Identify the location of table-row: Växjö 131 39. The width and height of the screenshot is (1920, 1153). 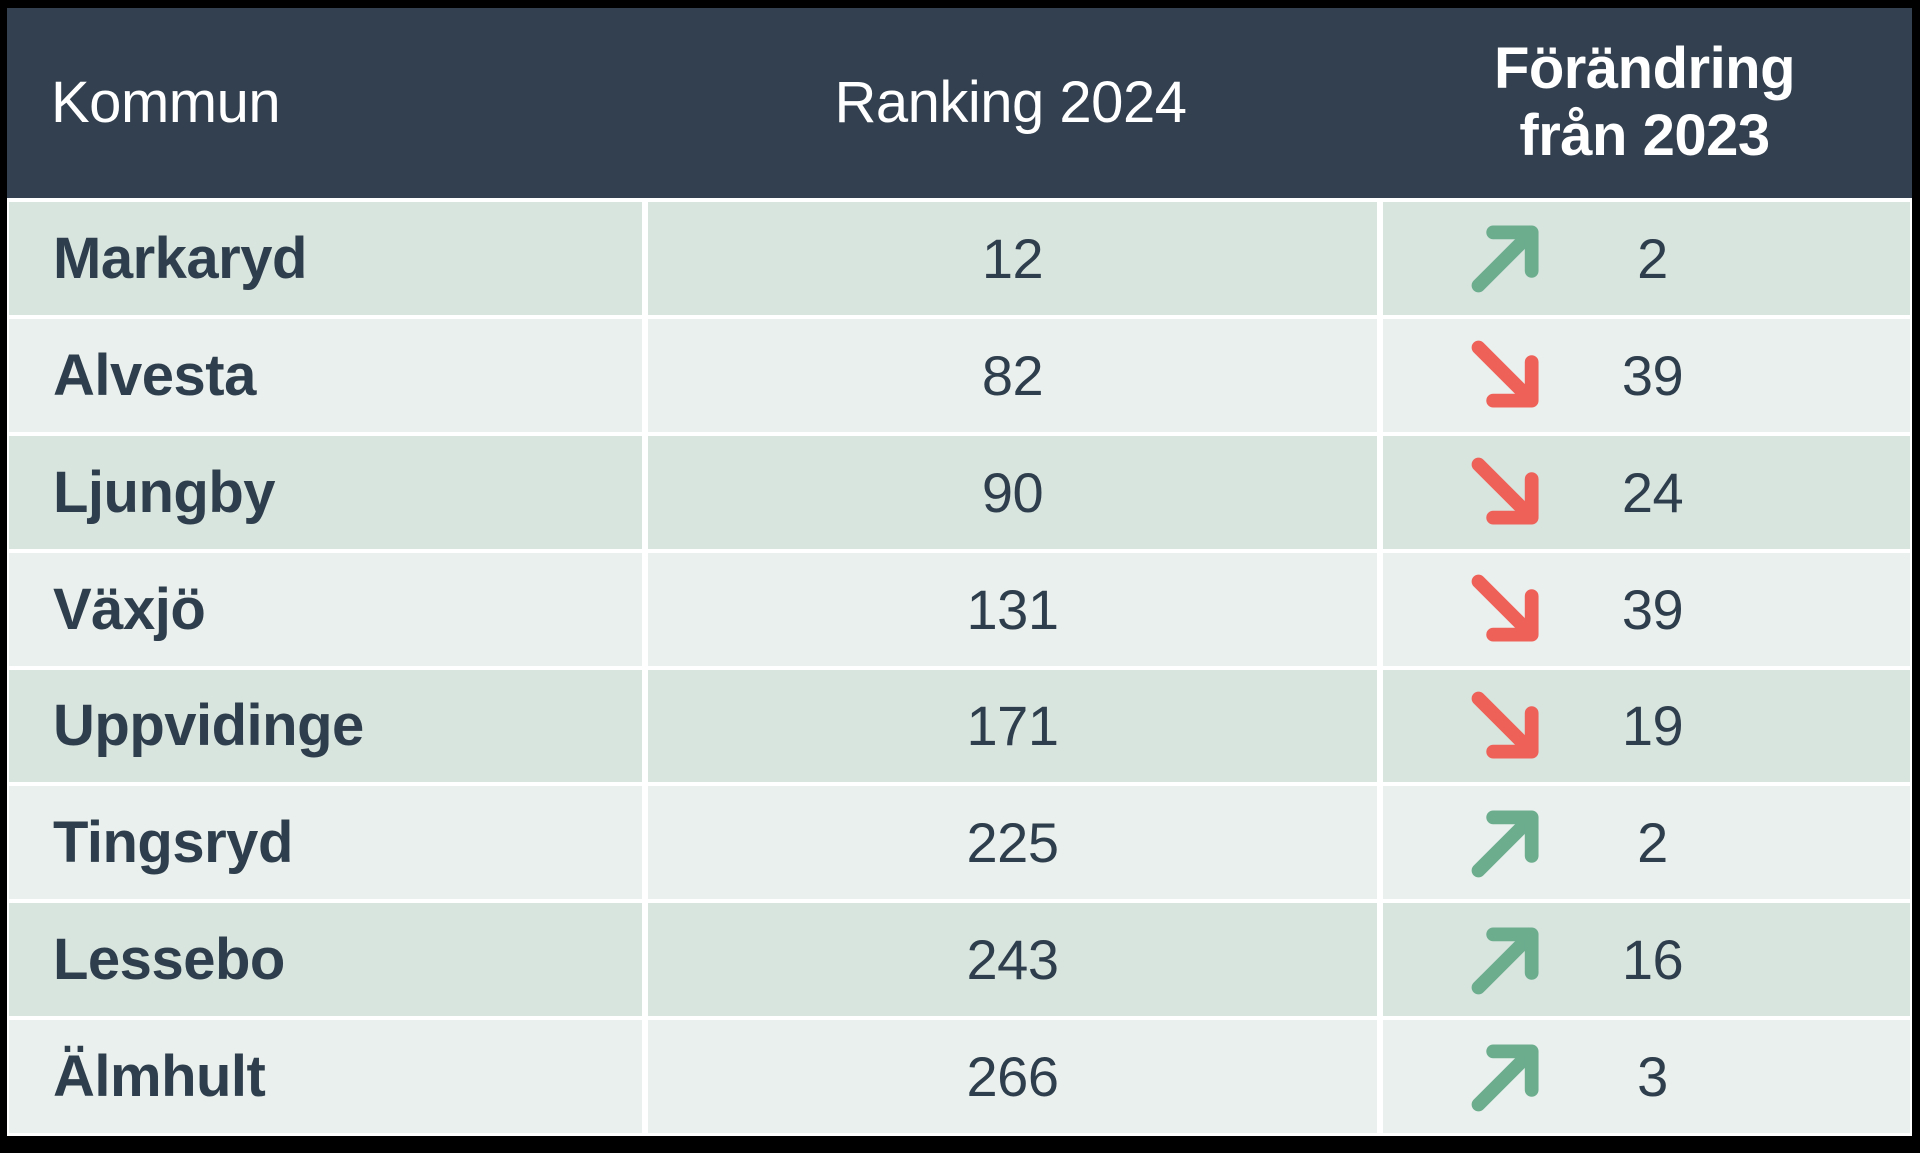
(959, 609).